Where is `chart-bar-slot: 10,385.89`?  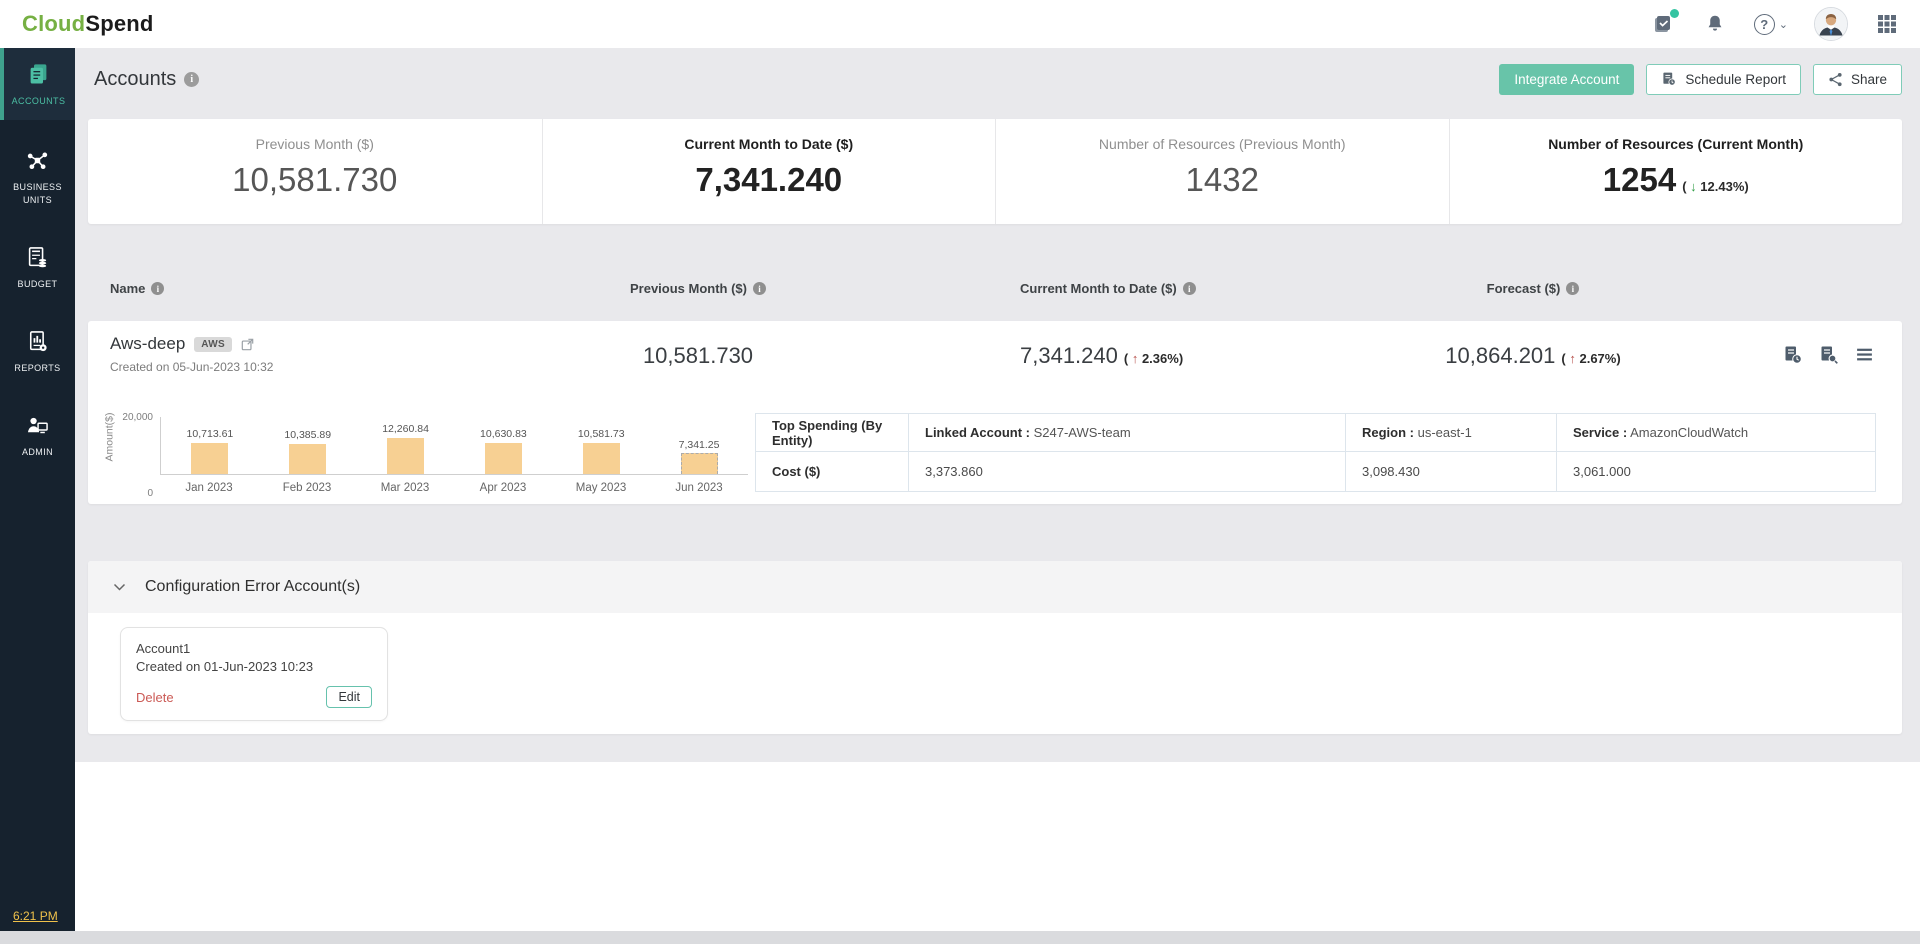
chart-bar-slot: 10,385.89 is located at coordinates (308, 451).